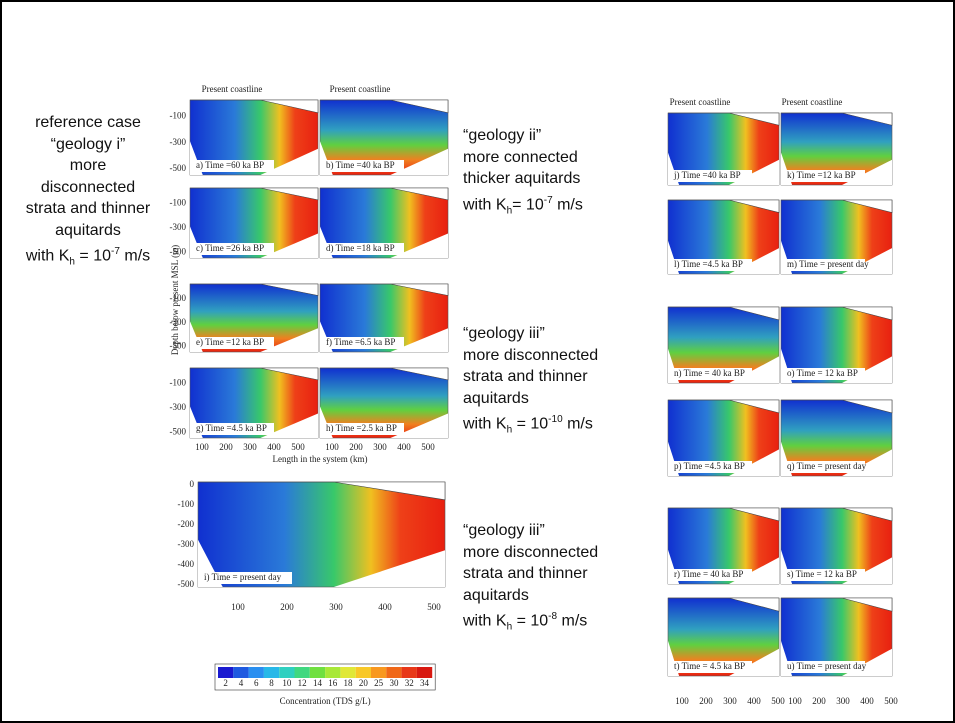 The width and height of the screenshot is (955, 723). Describe the element at coordinates (708, 264) in the screenshot. I see `panel-label: l) Time =4.5 ka BP` at that location.